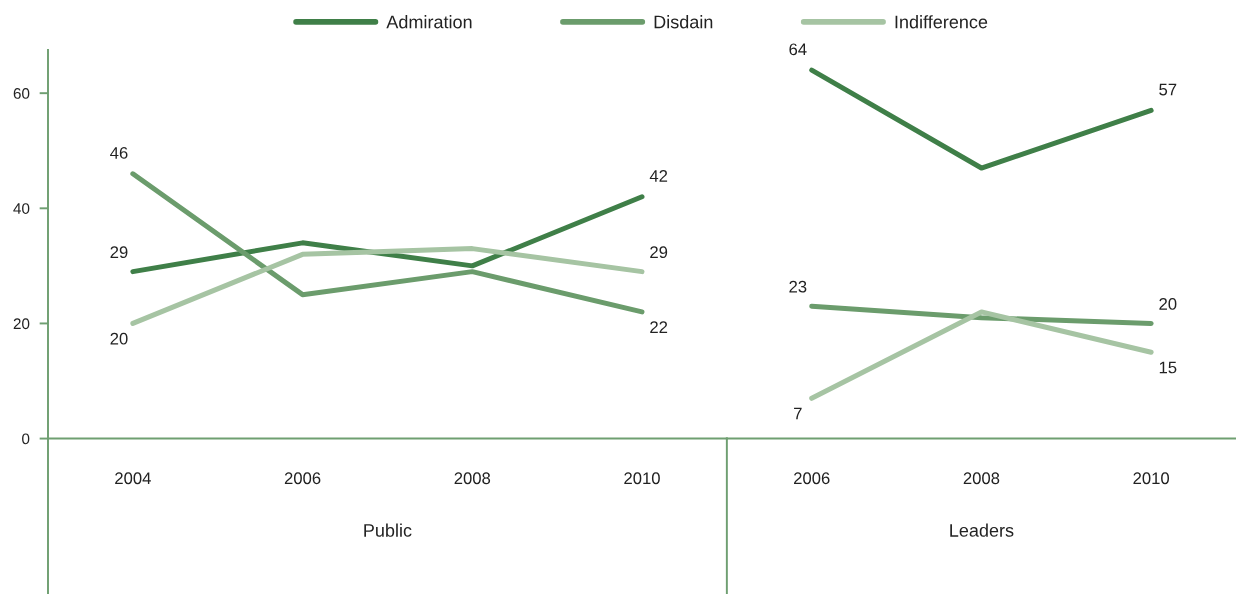 The image size is (1236, 594). Describe the element at coordinates (133, 478) in the screenshot. I see `x-tick-label: 2004` at that location.